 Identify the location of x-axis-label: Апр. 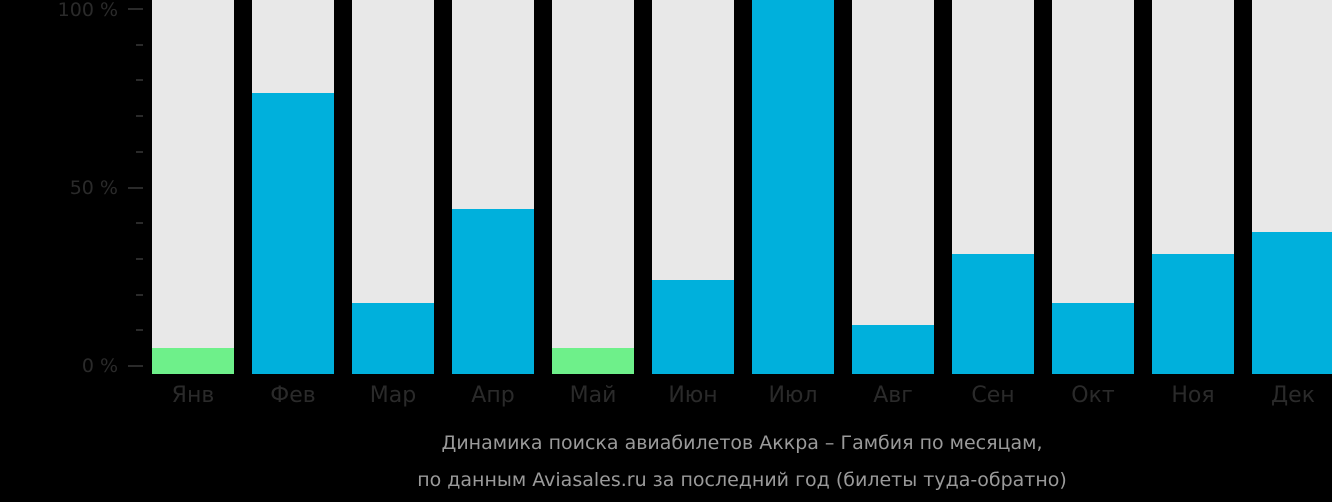
(493, 395).